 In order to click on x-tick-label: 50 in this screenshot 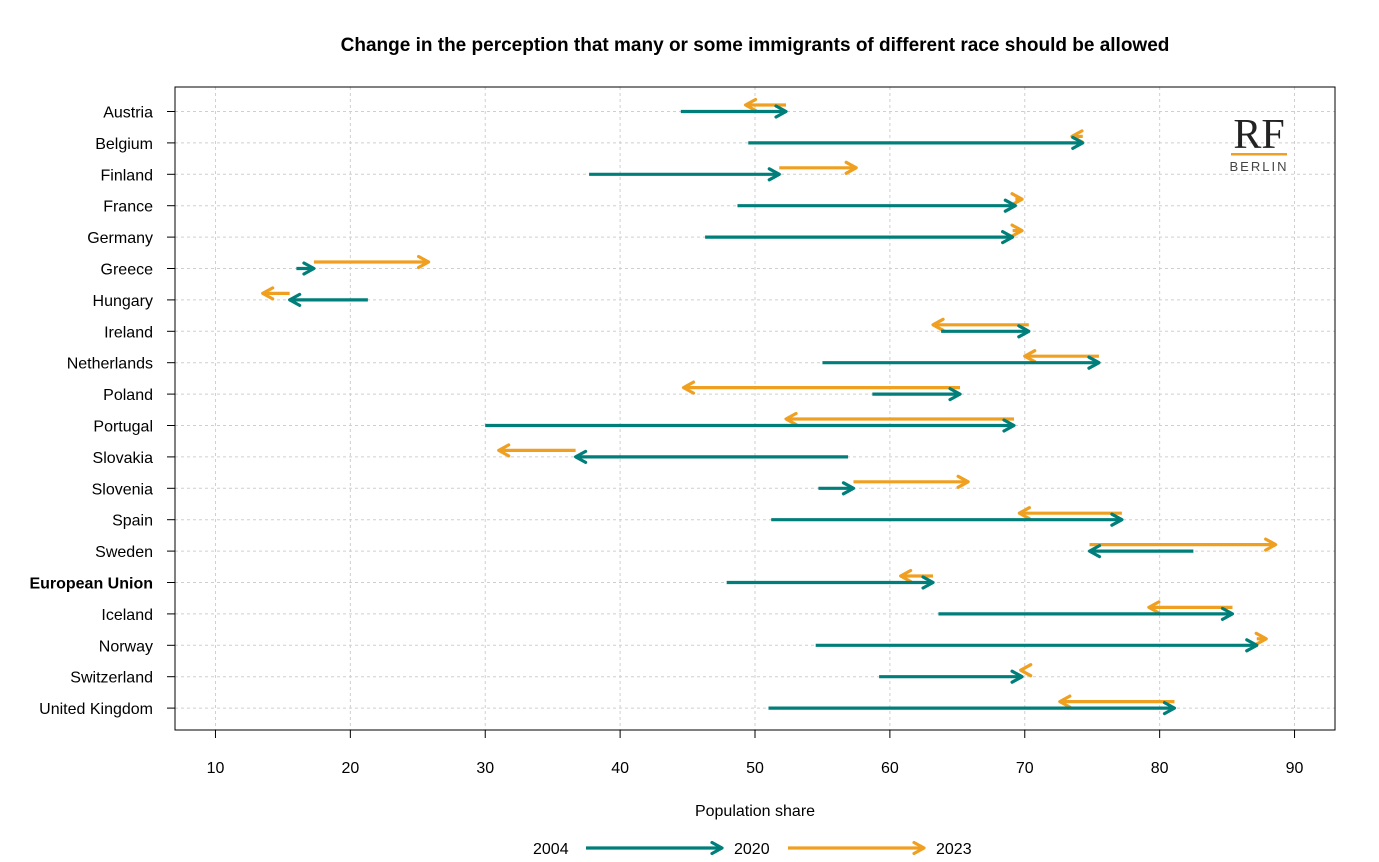, I will do `click(755, 768)`.